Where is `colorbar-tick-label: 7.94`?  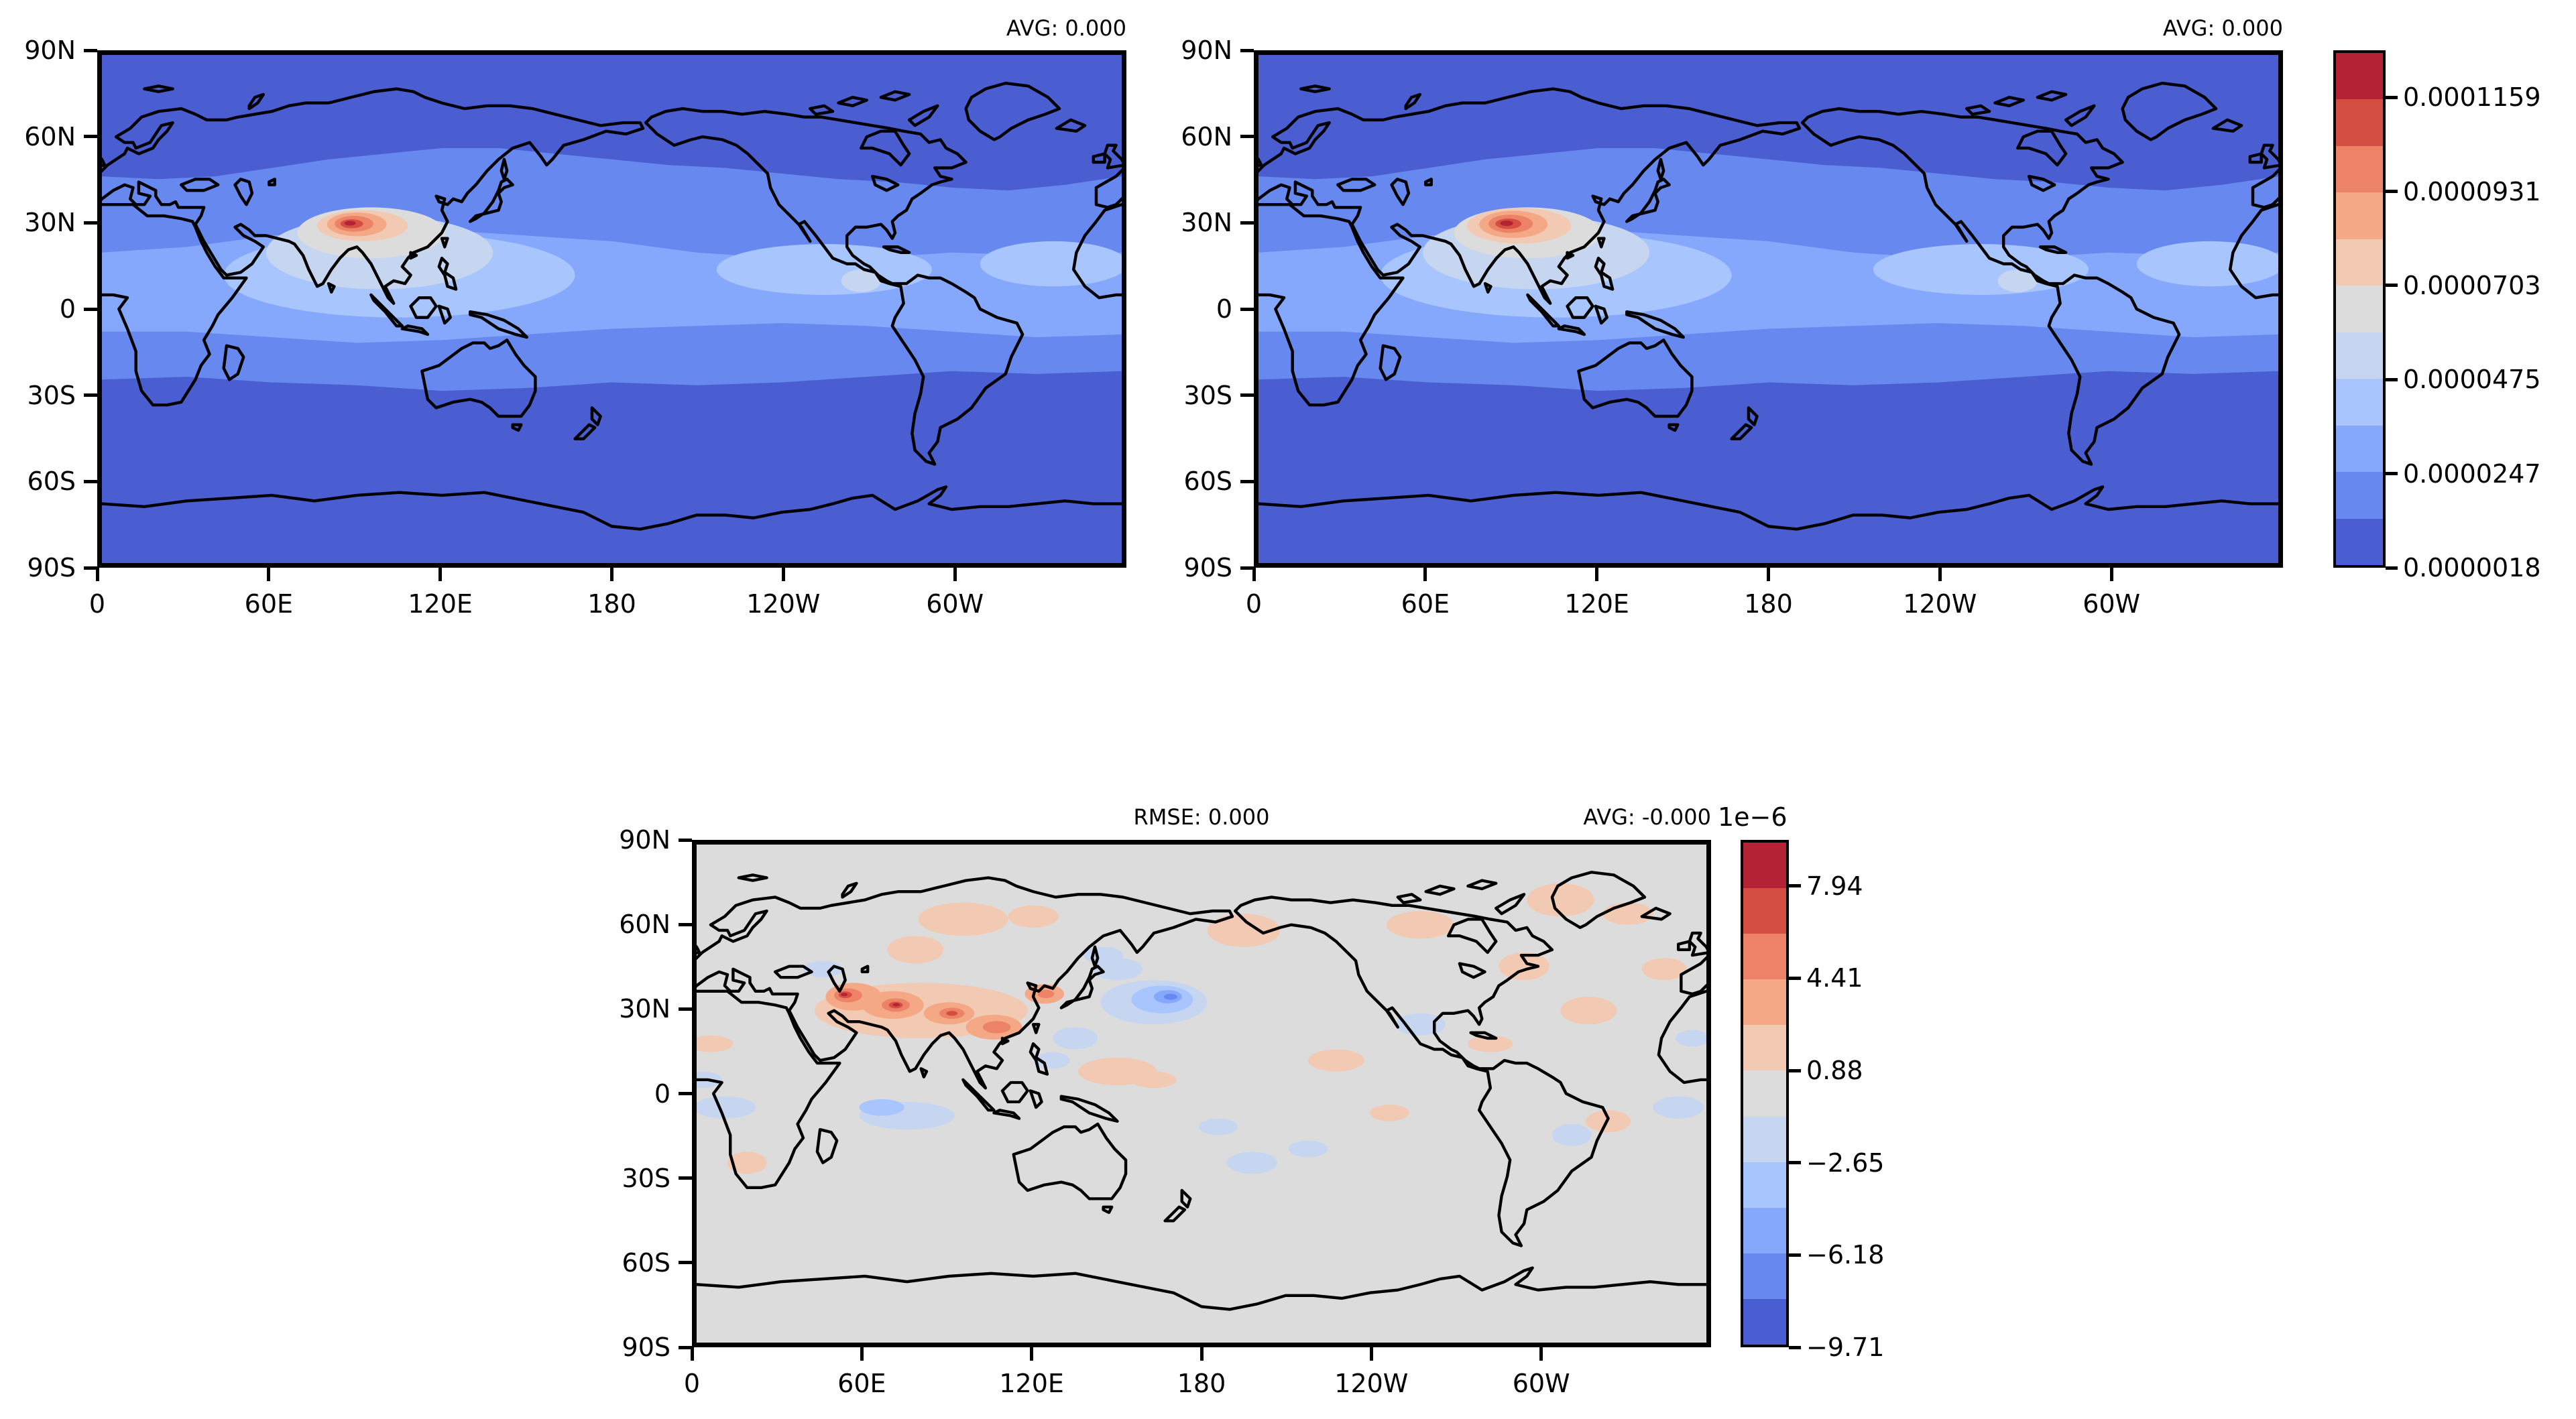 colorbar-tick-label: 7.94 is located at coordinates (1834, 886).